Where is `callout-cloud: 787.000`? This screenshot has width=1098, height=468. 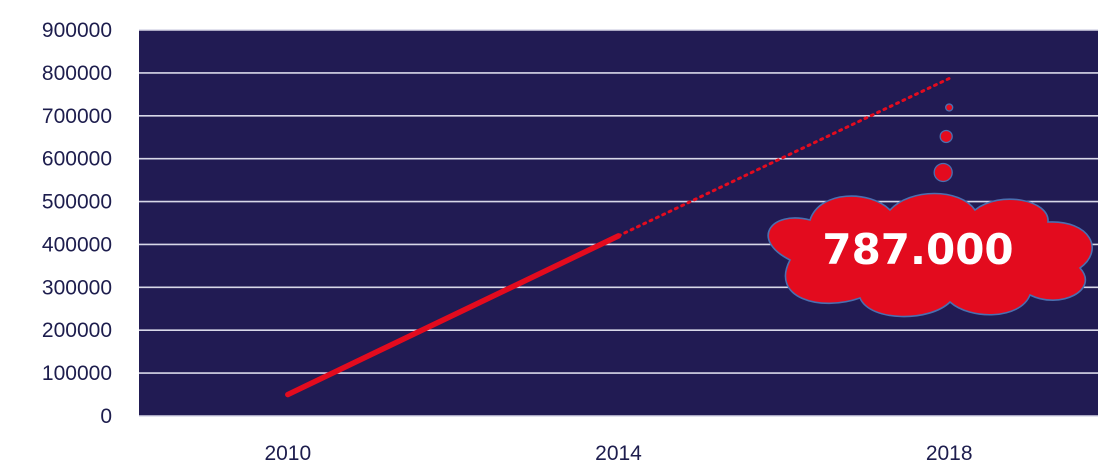
callout-cloud: 787.000 is located at coordinates (930, 255).